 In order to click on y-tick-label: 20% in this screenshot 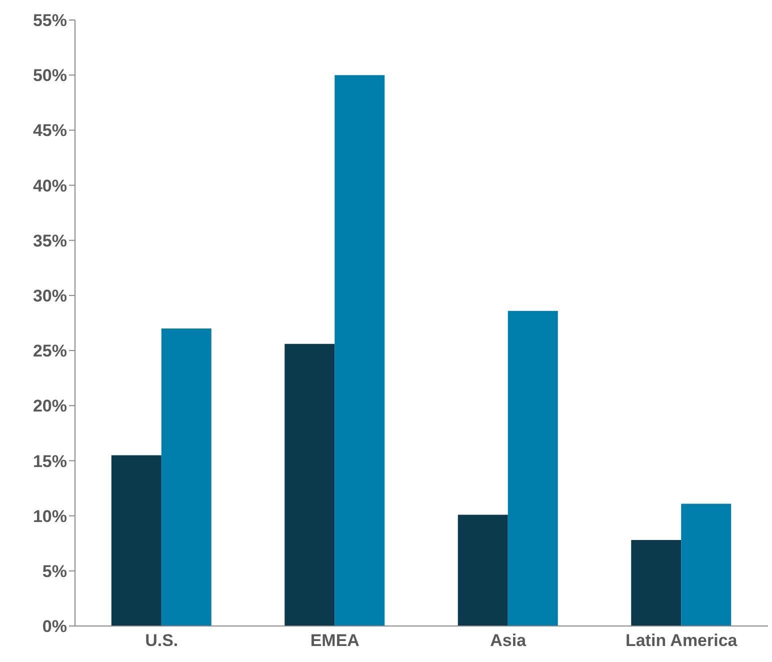, I will do `click(49, 406)`.